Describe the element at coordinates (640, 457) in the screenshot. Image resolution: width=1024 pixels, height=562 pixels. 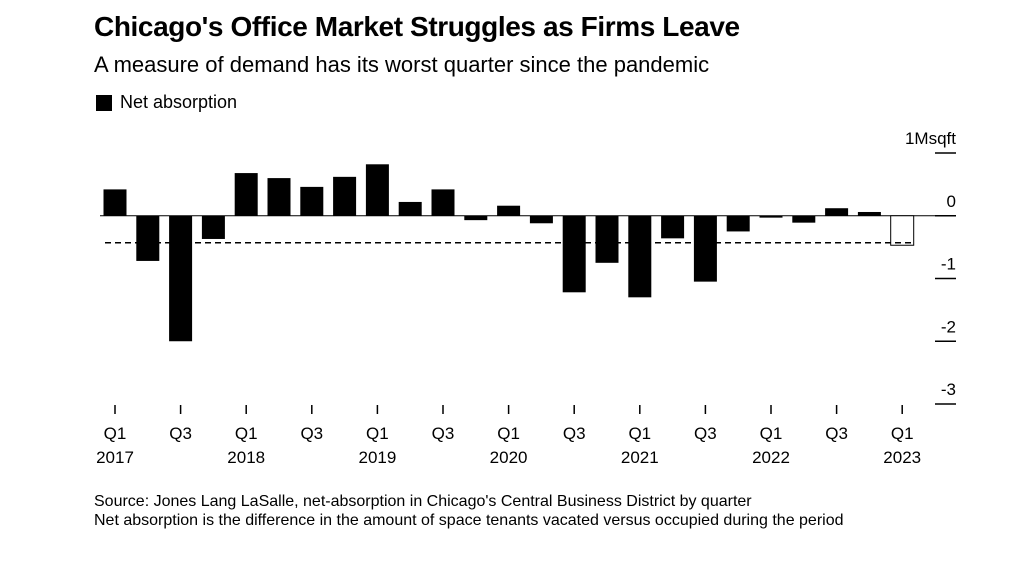
I see `x-tick-label-year: 2021` at that location.